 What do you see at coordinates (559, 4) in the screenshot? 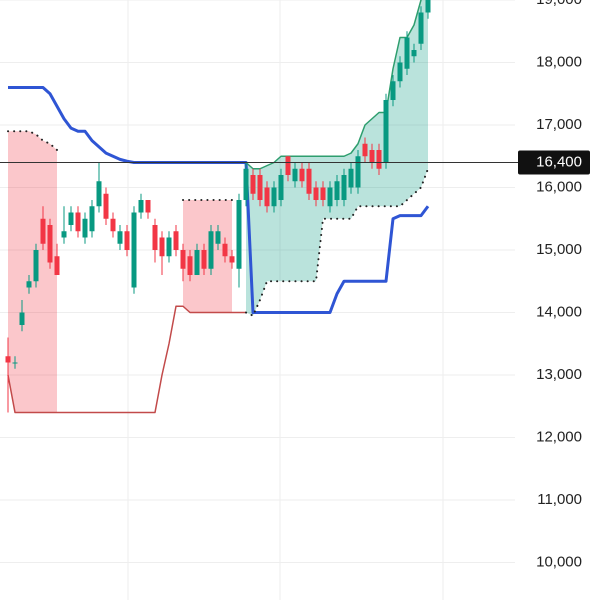
I see `y-tick-label: 19,000` at bounding box center [559, 4].